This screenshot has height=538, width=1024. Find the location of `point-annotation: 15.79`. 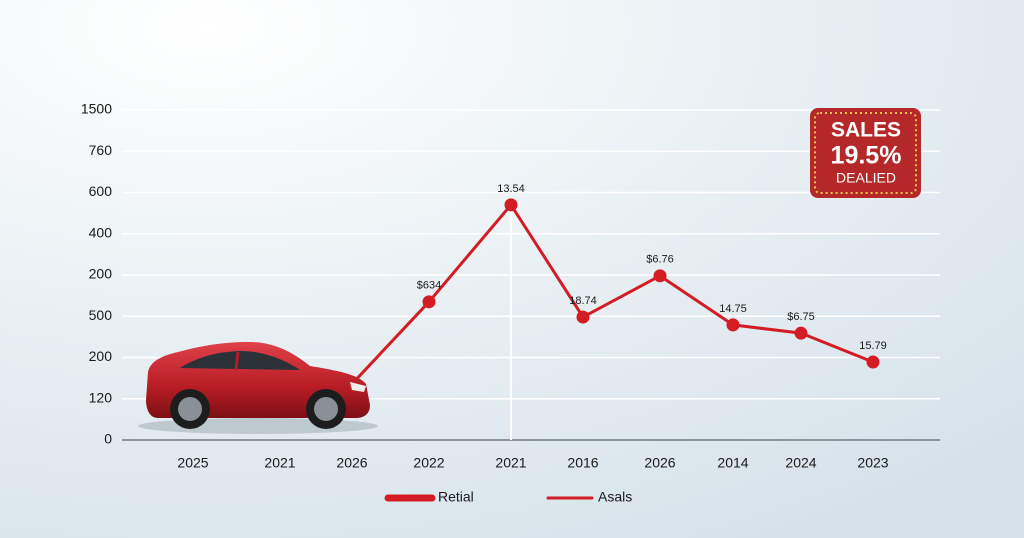

point-annotation: 15.79 is located at coordinates (873, 346).